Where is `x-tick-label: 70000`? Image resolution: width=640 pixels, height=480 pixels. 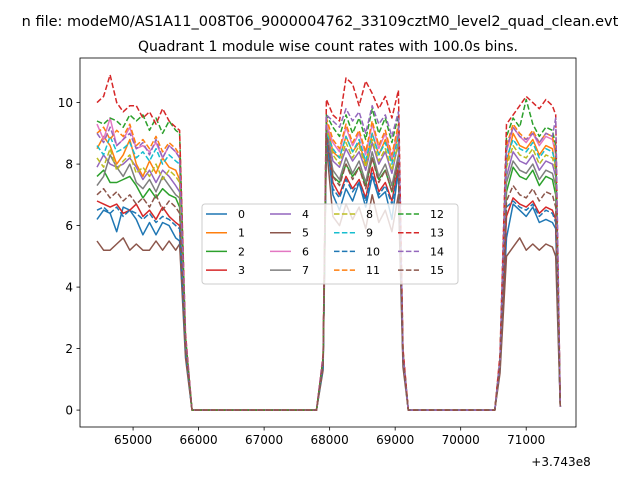 x-tick-label: 70000 is located at coordinates (461, 440).